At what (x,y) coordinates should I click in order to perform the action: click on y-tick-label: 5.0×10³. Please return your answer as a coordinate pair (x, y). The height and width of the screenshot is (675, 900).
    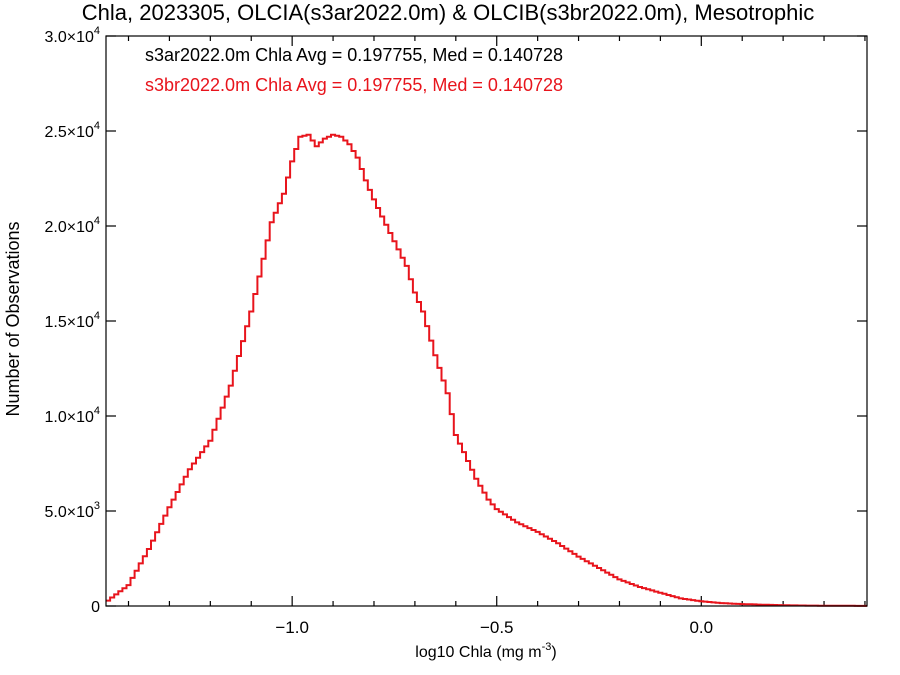
    Looking at the image, I should click on (72, 510).